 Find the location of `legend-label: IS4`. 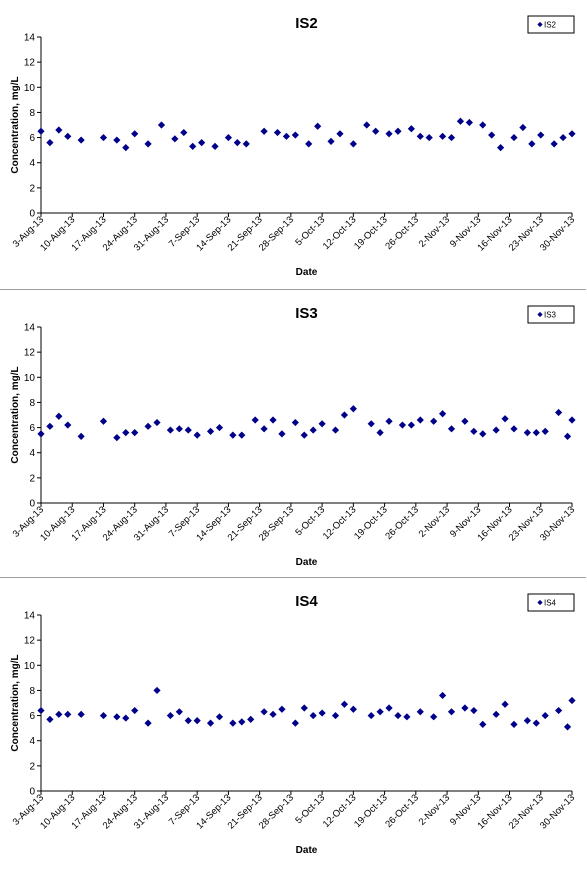

legend-label: IS4 is located at coordinates (550, 603).